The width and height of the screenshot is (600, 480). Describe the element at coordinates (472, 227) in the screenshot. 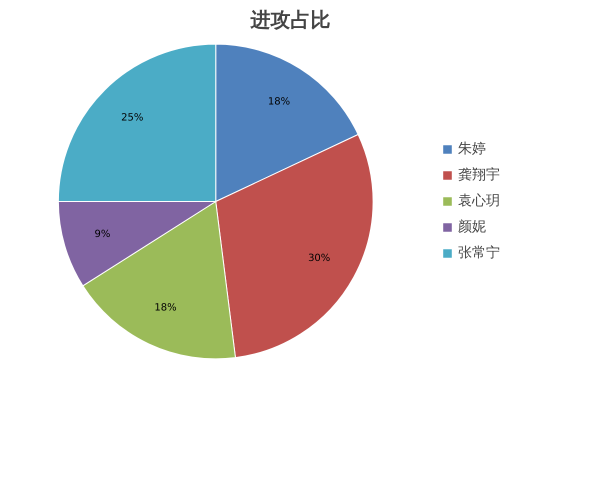

I see `legend-label: 颜妮` at that location.